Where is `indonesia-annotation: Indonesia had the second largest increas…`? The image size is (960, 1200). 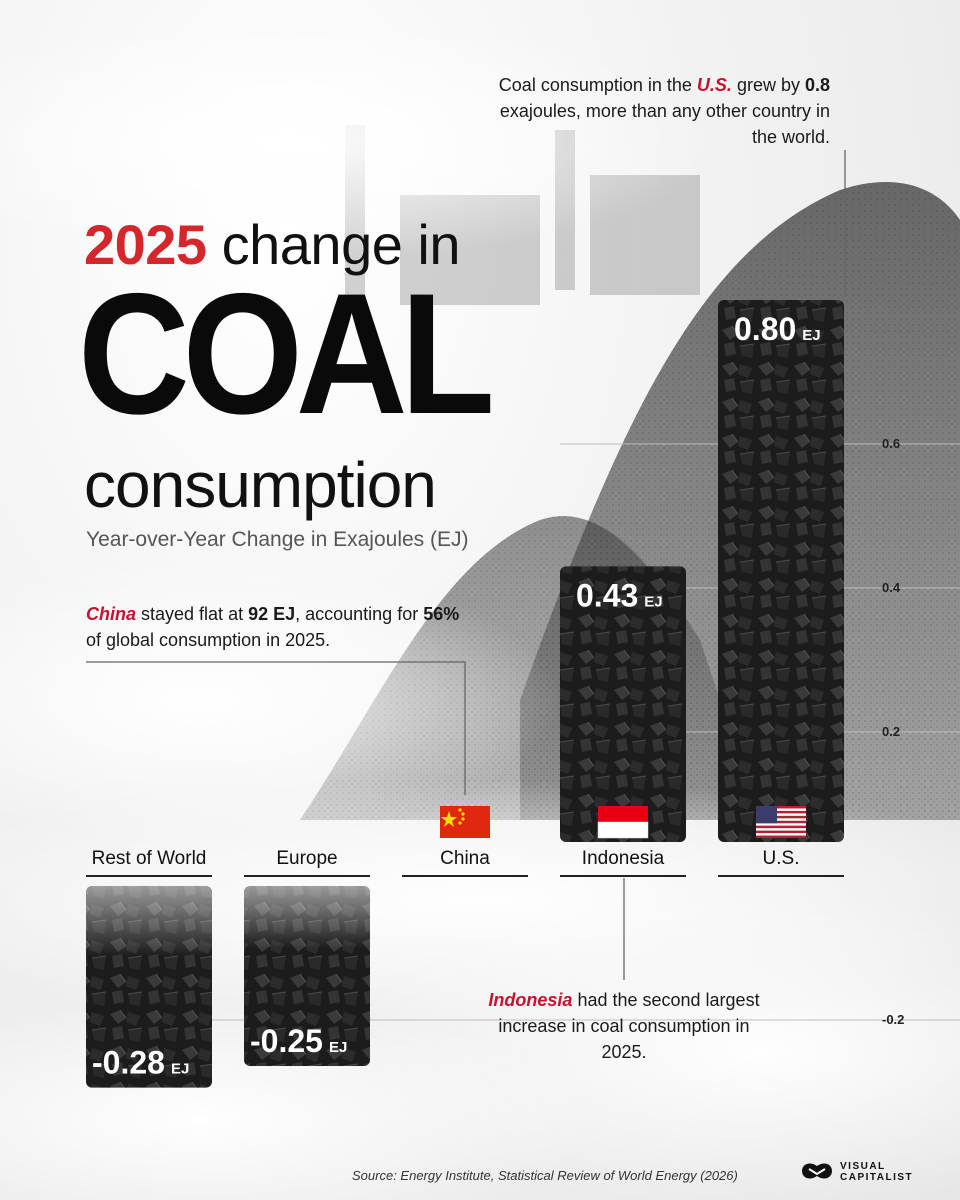 indonesia-annotation: Indonesia had the second largest increas… is located at coordinates (624, 1026).